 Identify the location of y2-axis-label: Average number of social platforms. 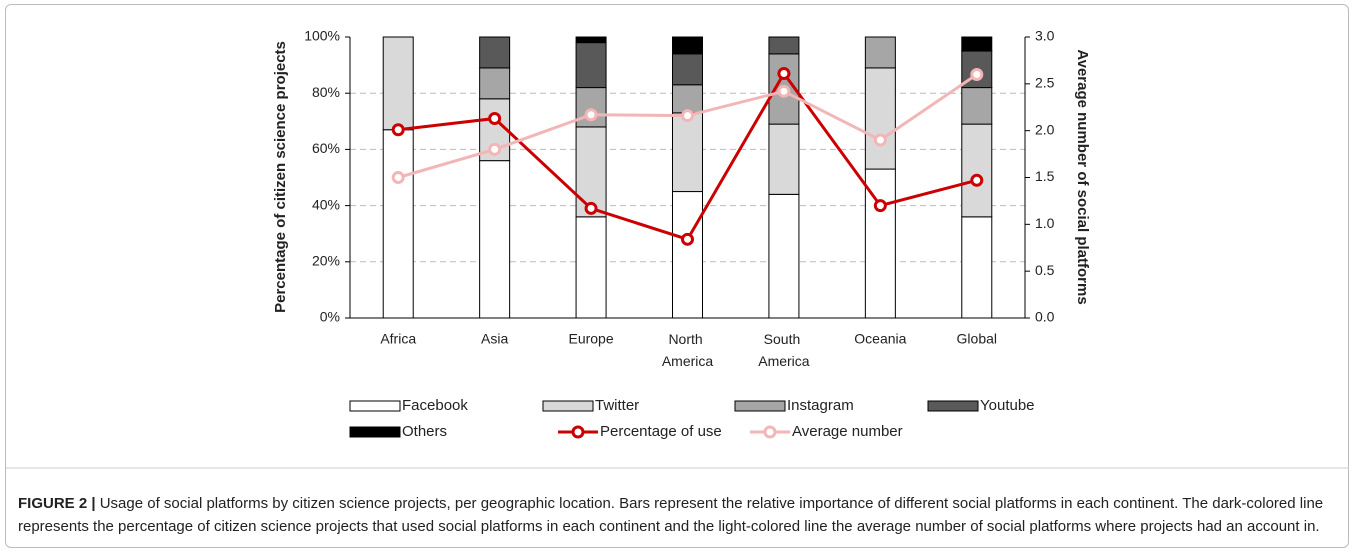
(1082, 176).